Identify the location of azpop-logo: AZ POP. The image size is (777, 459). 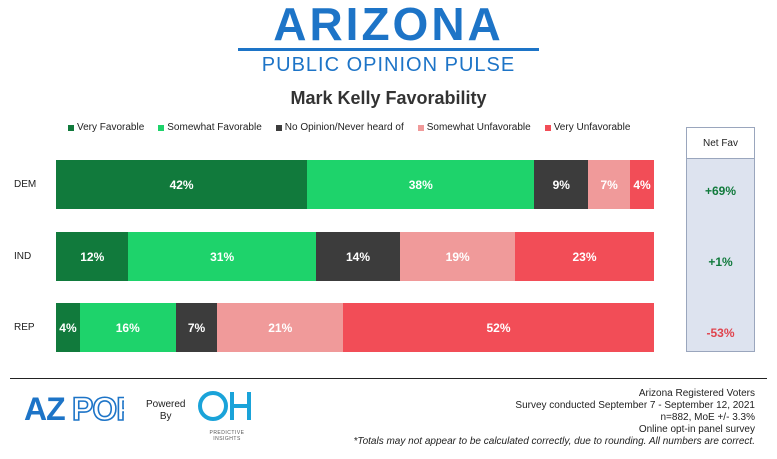
(74, 409).